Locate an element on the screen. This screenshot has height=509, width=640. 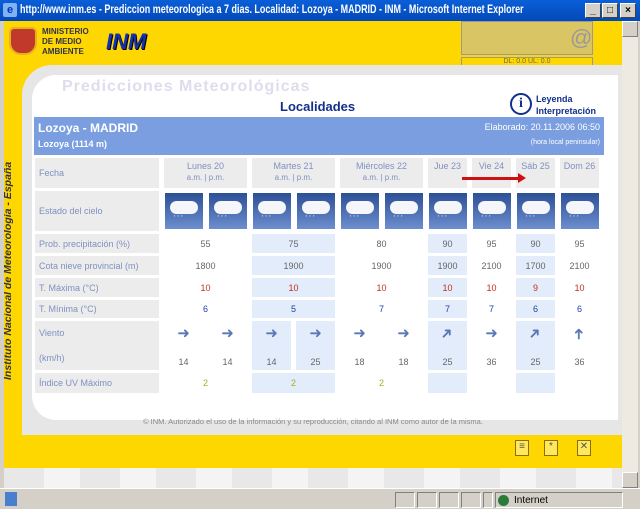
day-header: Vie 24 is located at coordinates (491, 173).